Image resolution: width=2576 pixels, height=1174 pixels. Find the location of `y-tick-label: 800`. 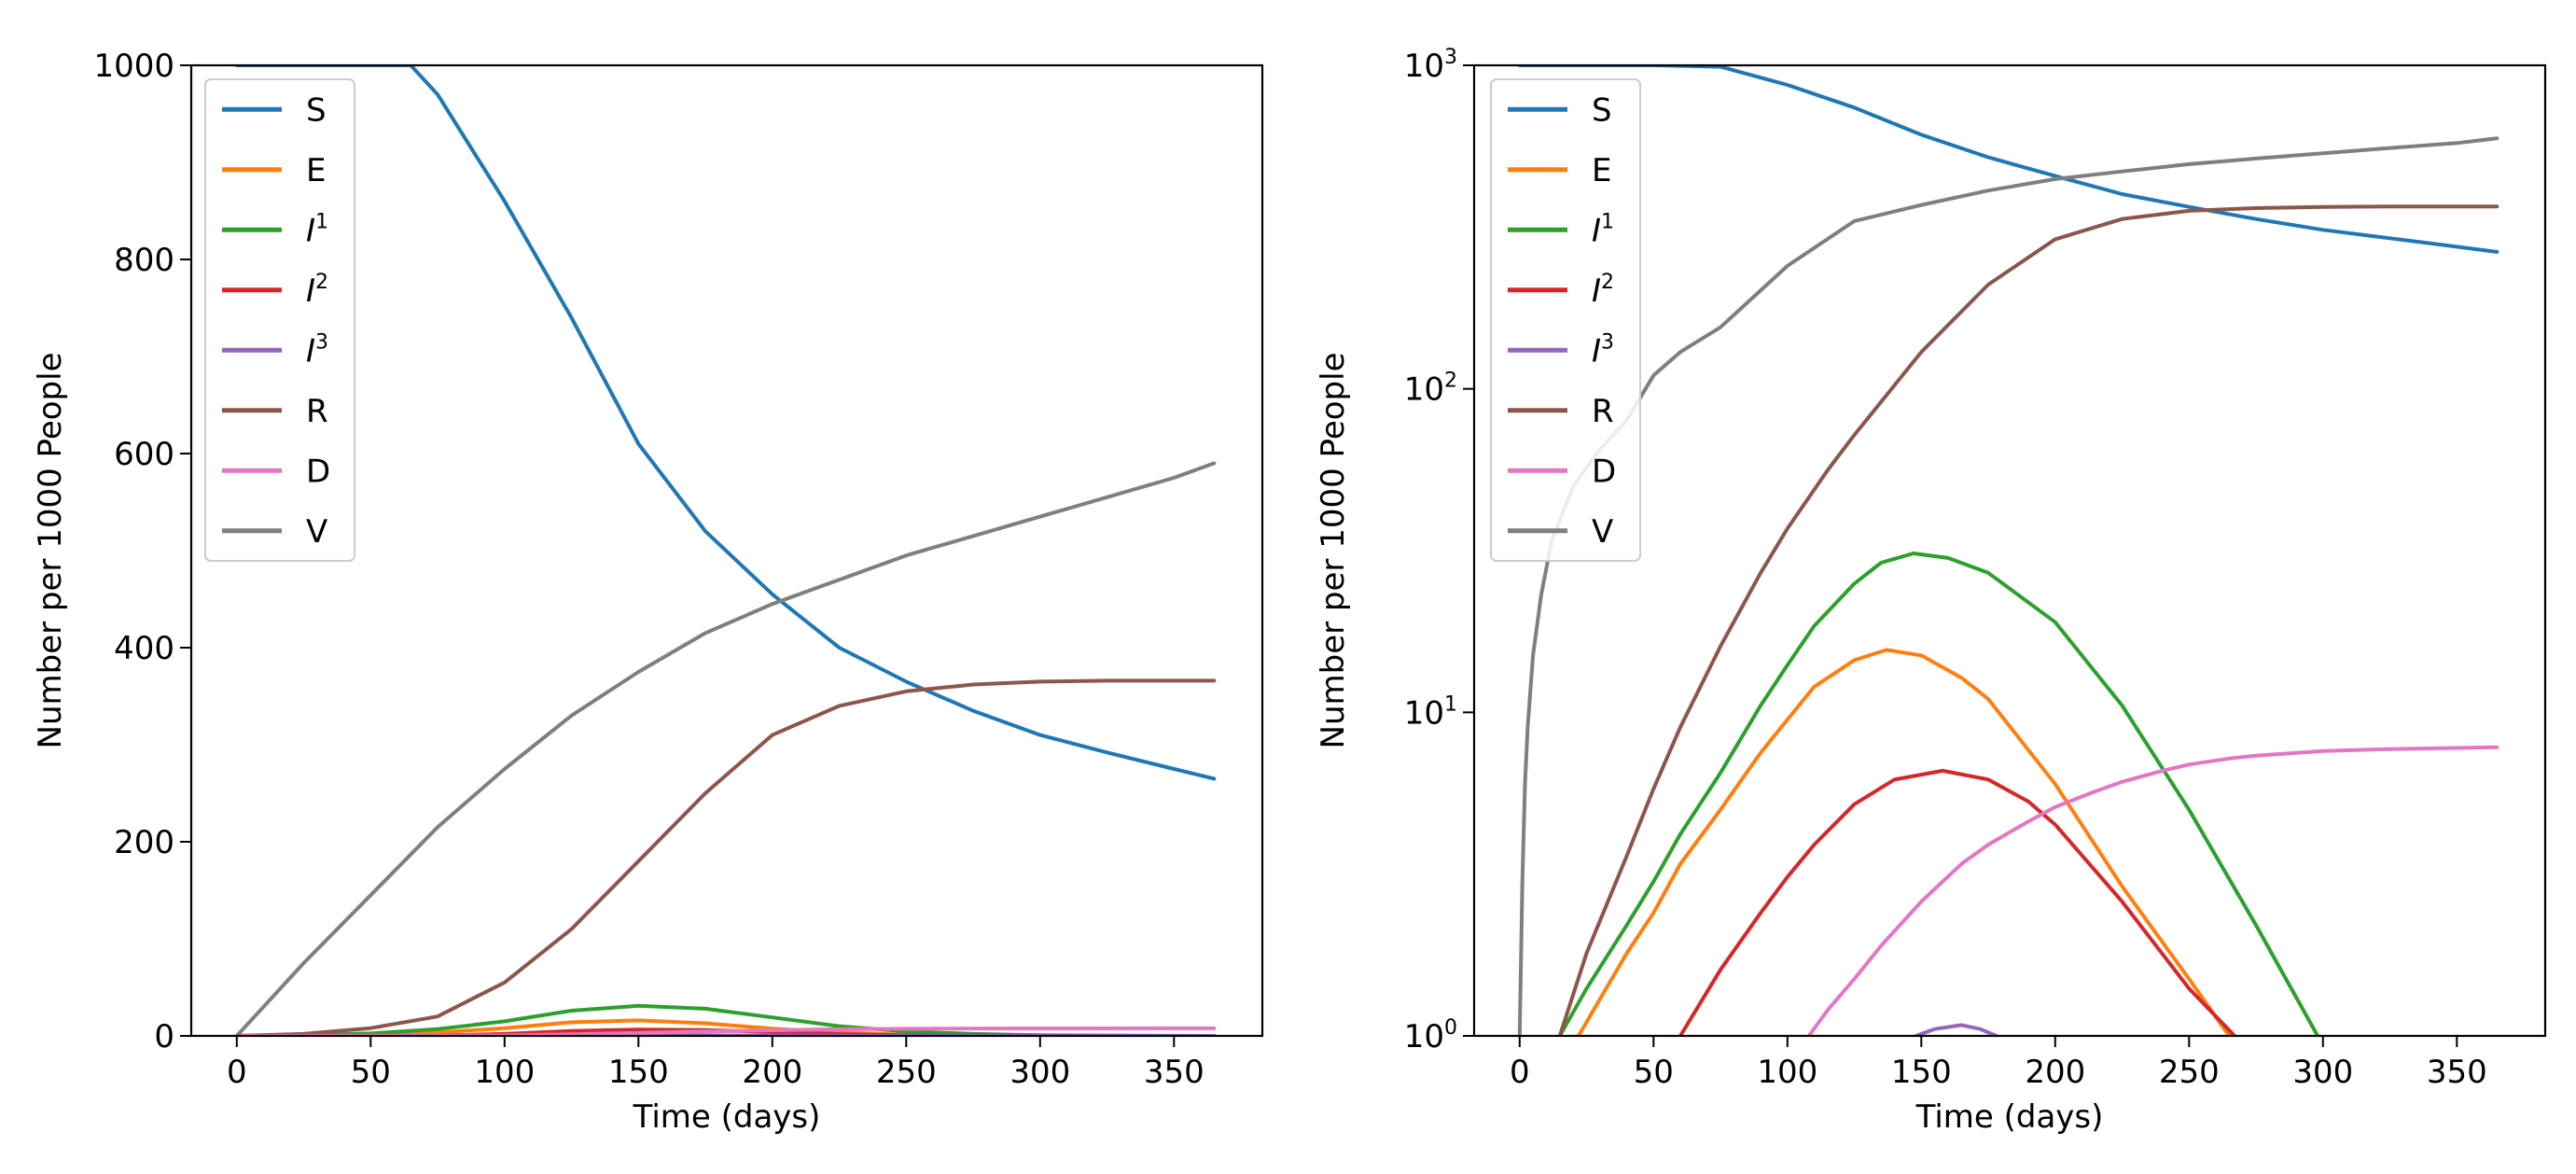

y-tick-label: 800 is located at coordinates (144, 260).